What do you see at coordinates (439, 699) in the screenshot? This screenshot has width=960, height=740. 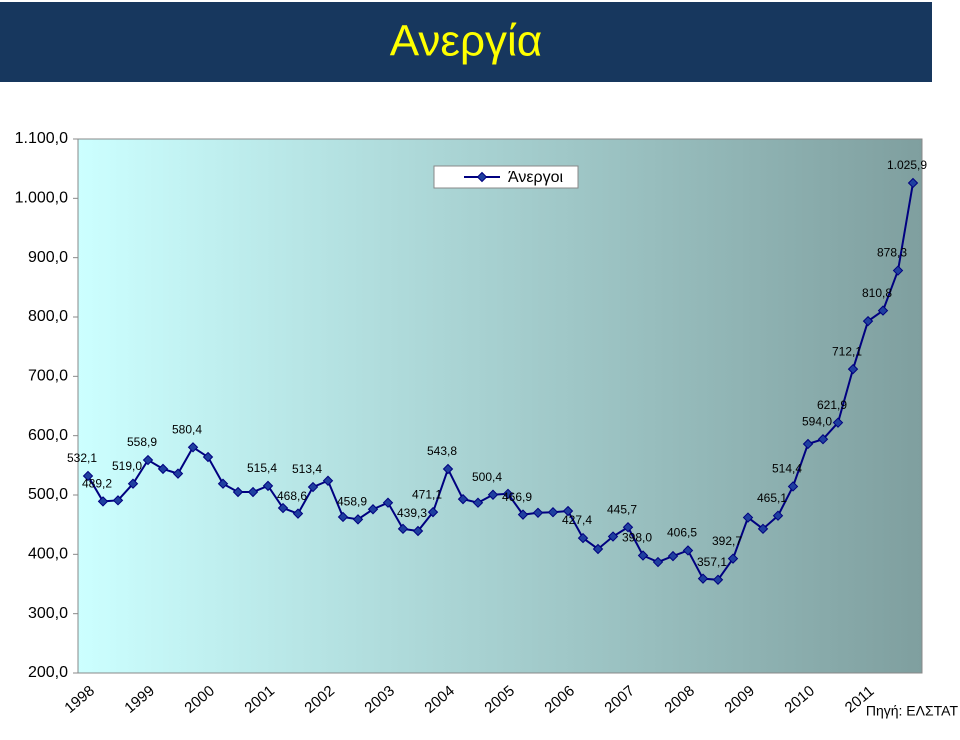 I see `x-tick-label: 2004` at bounding box center [439, 699].